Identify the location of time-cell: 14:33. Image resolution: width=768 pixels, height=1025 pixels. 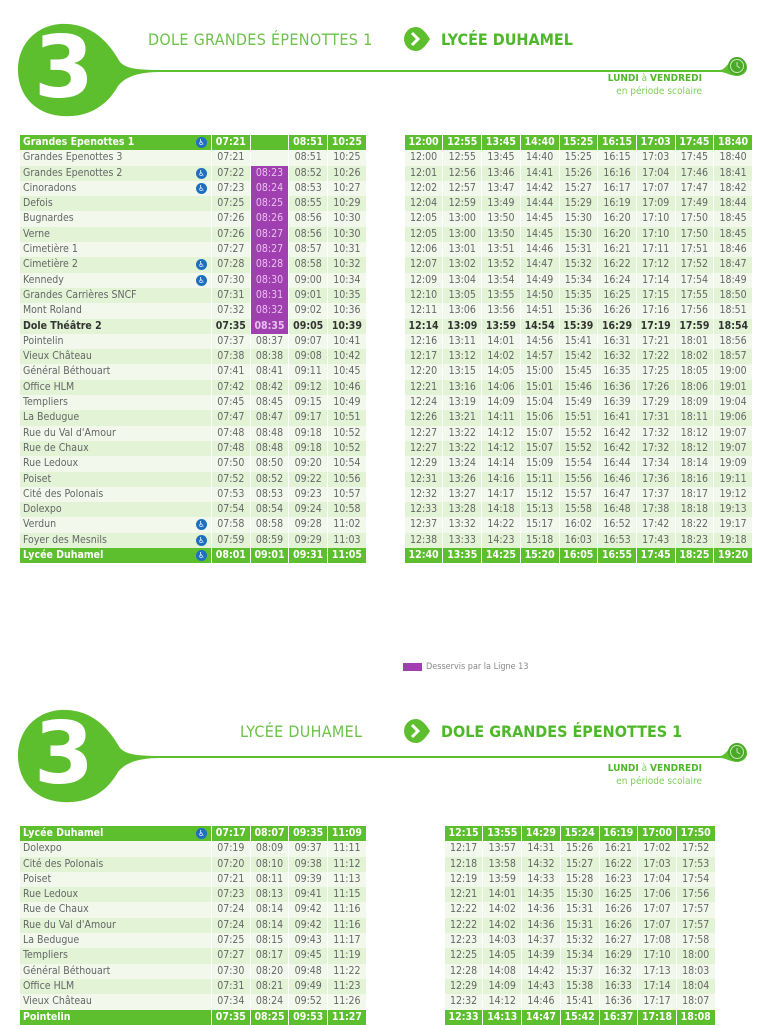
(541, 879).